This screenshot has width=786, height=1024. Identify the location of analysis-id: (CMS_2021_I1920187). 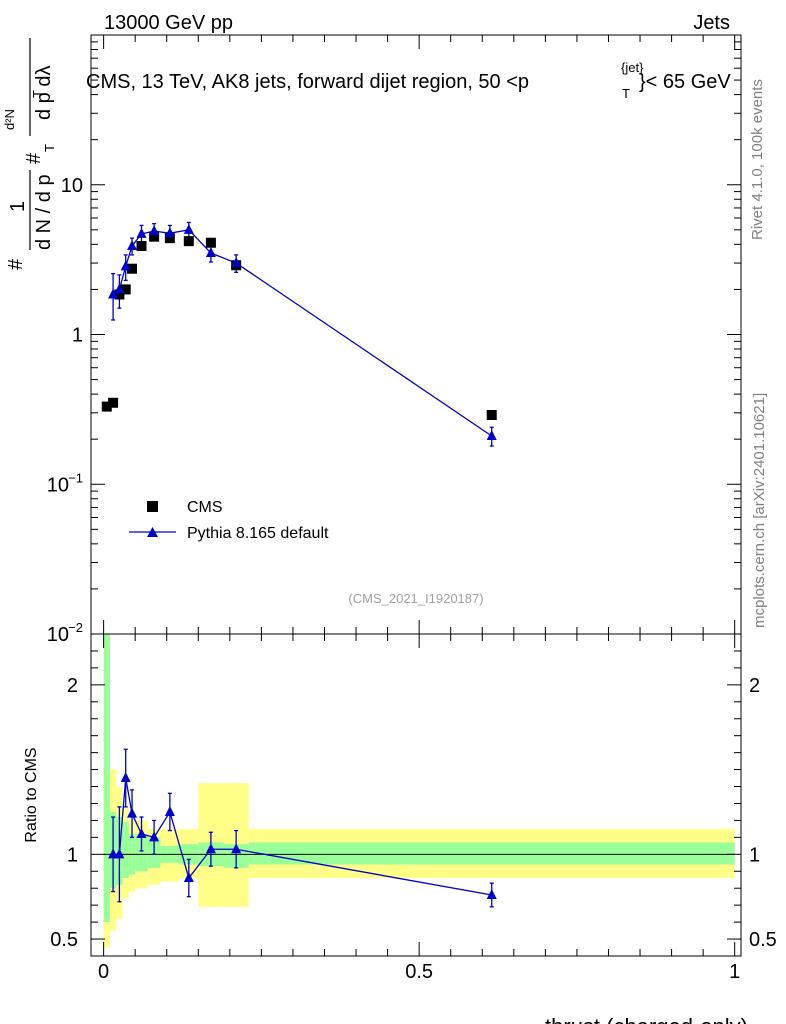
(415, 598).